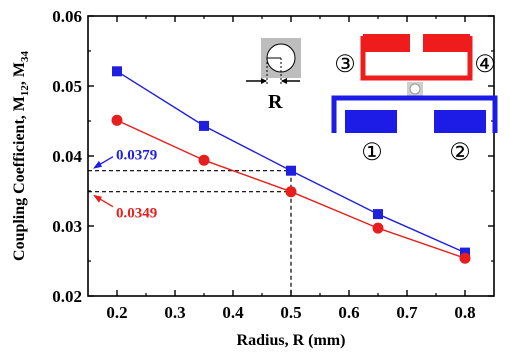  I want to click on x-tick-label: 0.8, so click(464, 312).